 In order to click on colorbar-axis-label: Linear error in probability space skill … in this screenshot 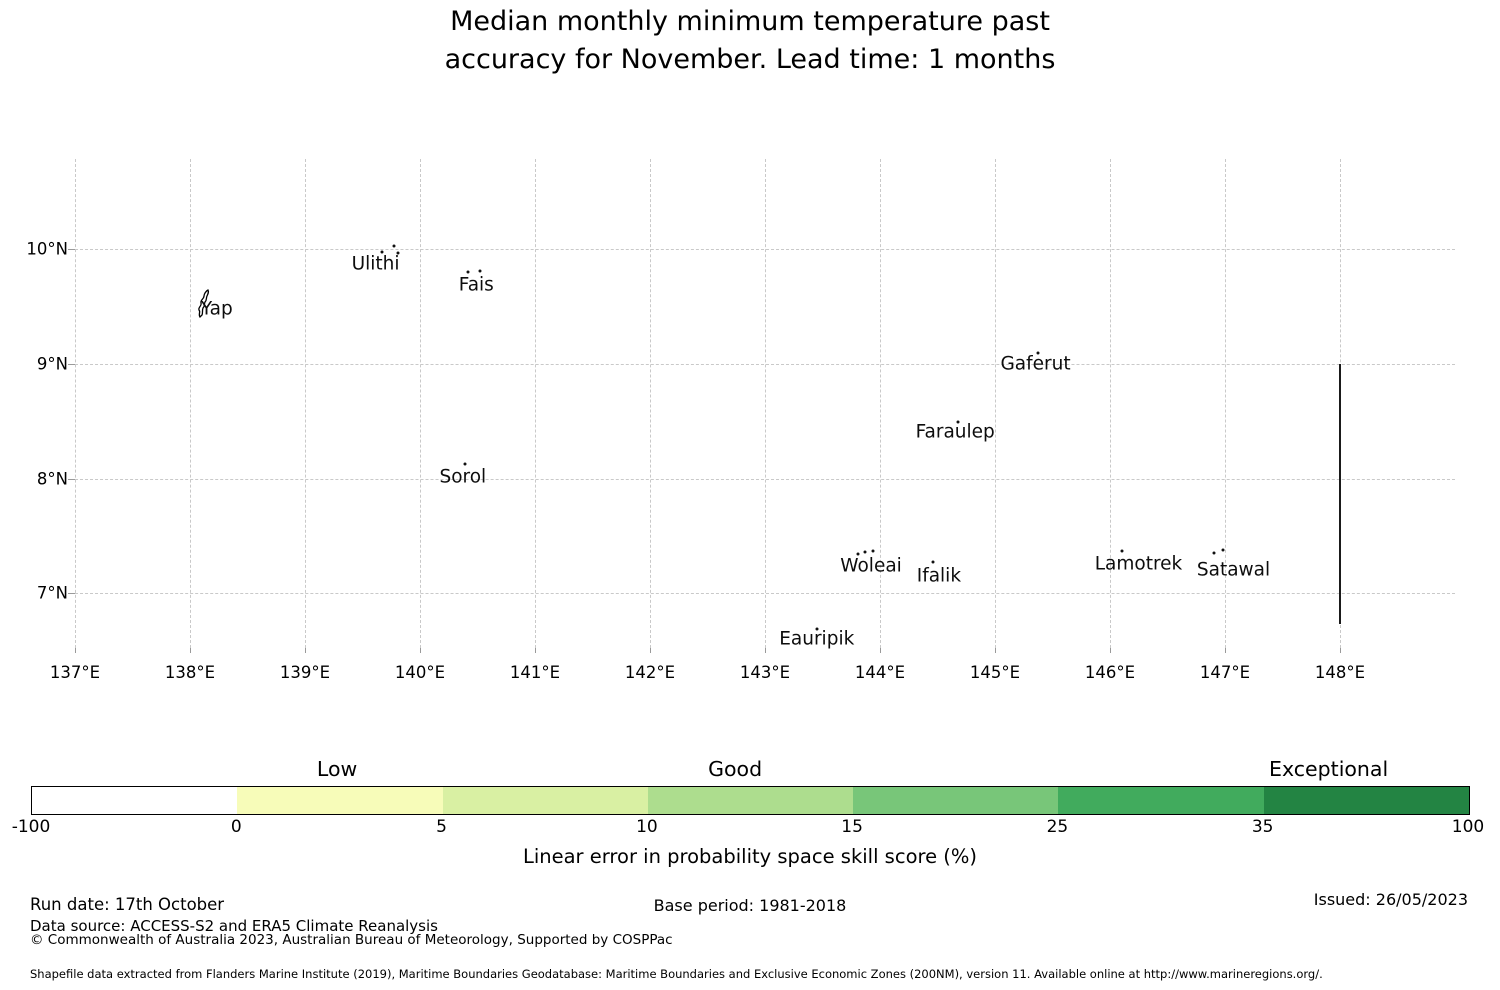, I will do `click(750, 856)`.